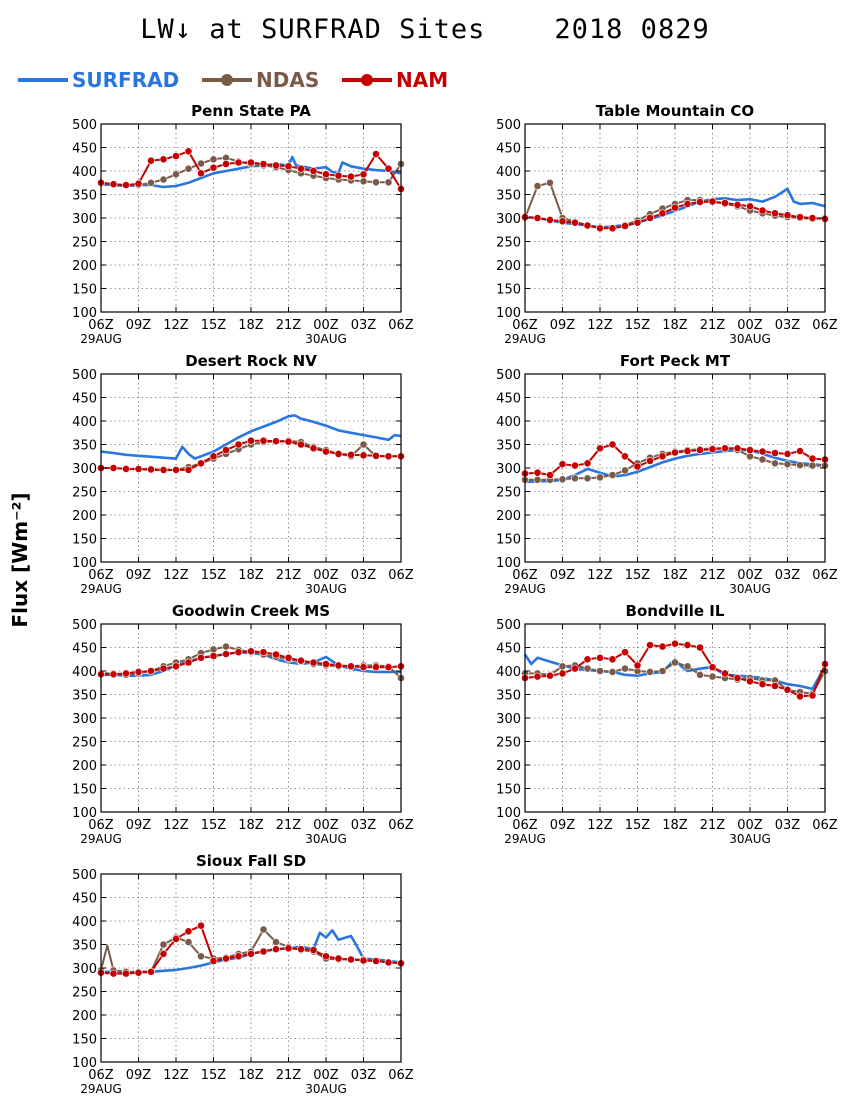 This screenshot has width=850, height=1100. I want to click on date-label: 29AUG, so click(101, 1089).